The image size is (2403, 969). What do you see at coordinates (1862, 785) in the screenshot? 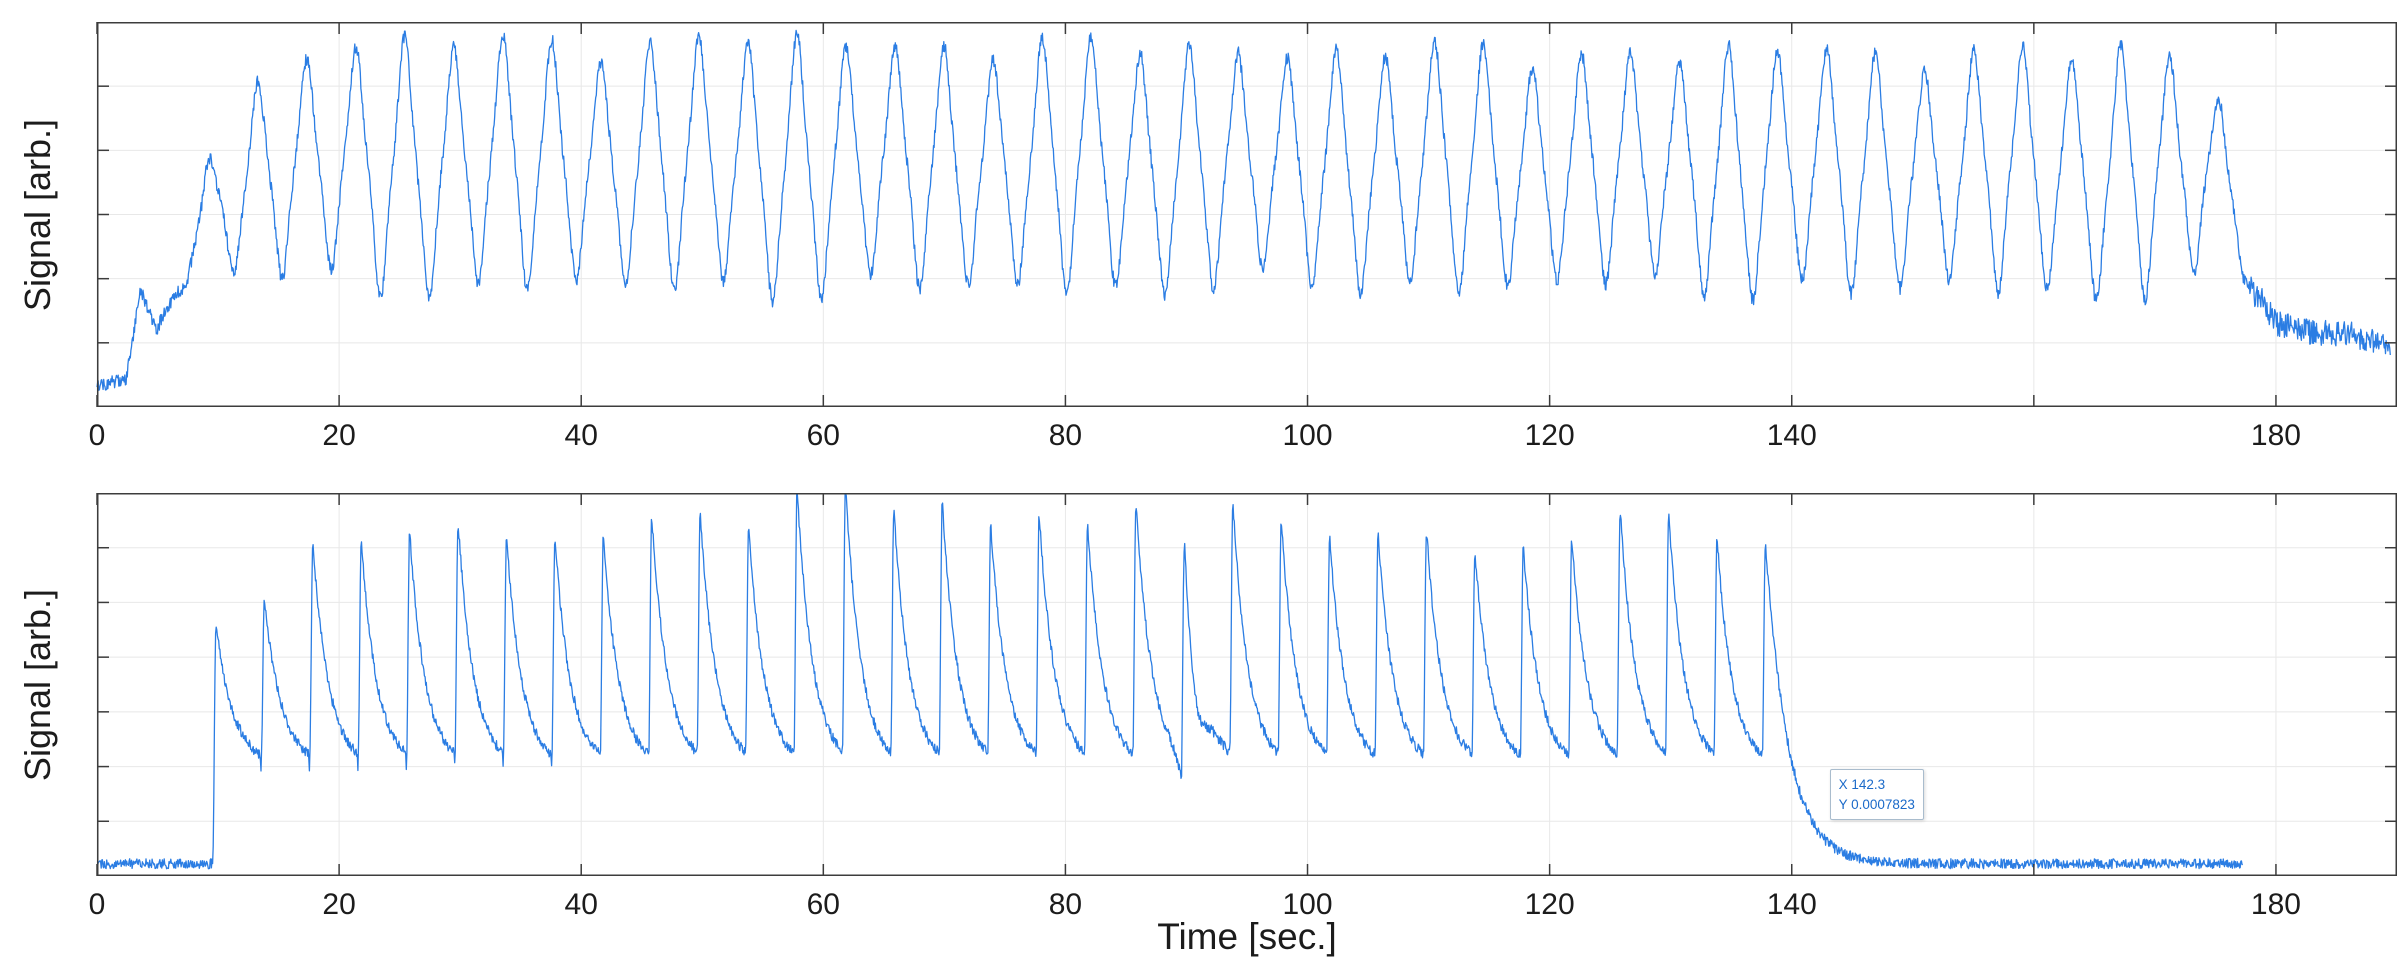
I see `datatip-x-value: X 142.3` at bounding box center [1862, 785].